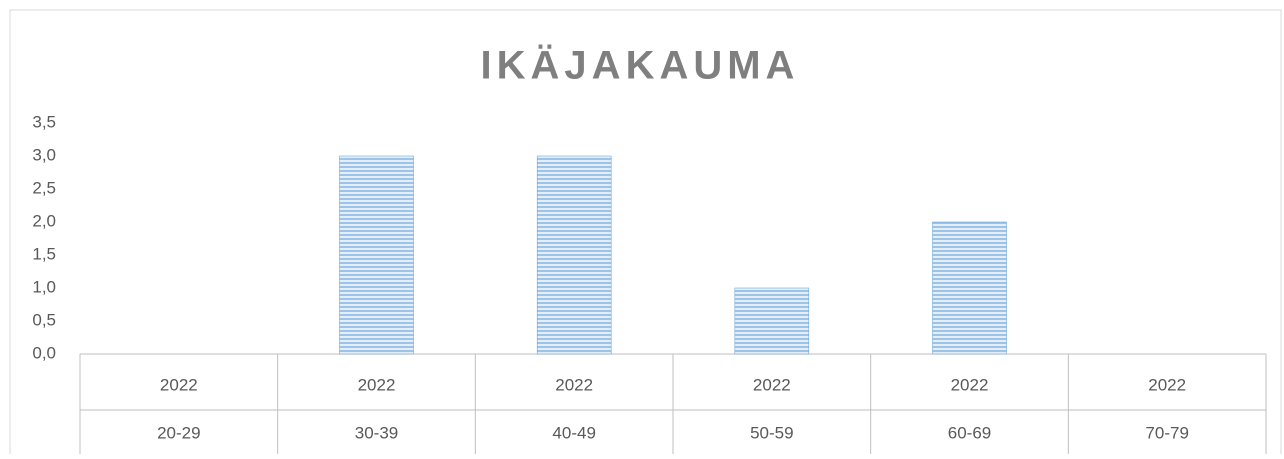  I want to click on y-tick-label: 2,0, so click(44, 220).